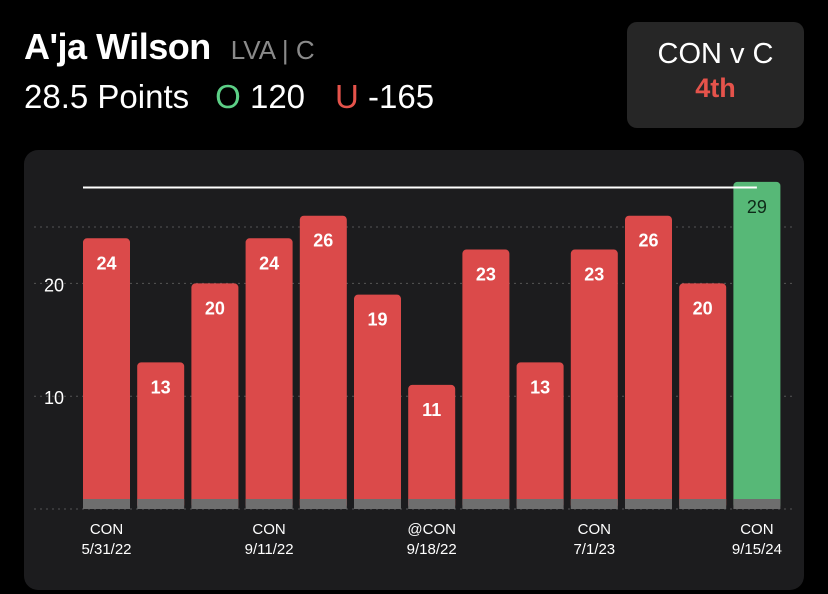  I want to click on y-tick-label: 10, so click(54, 398).